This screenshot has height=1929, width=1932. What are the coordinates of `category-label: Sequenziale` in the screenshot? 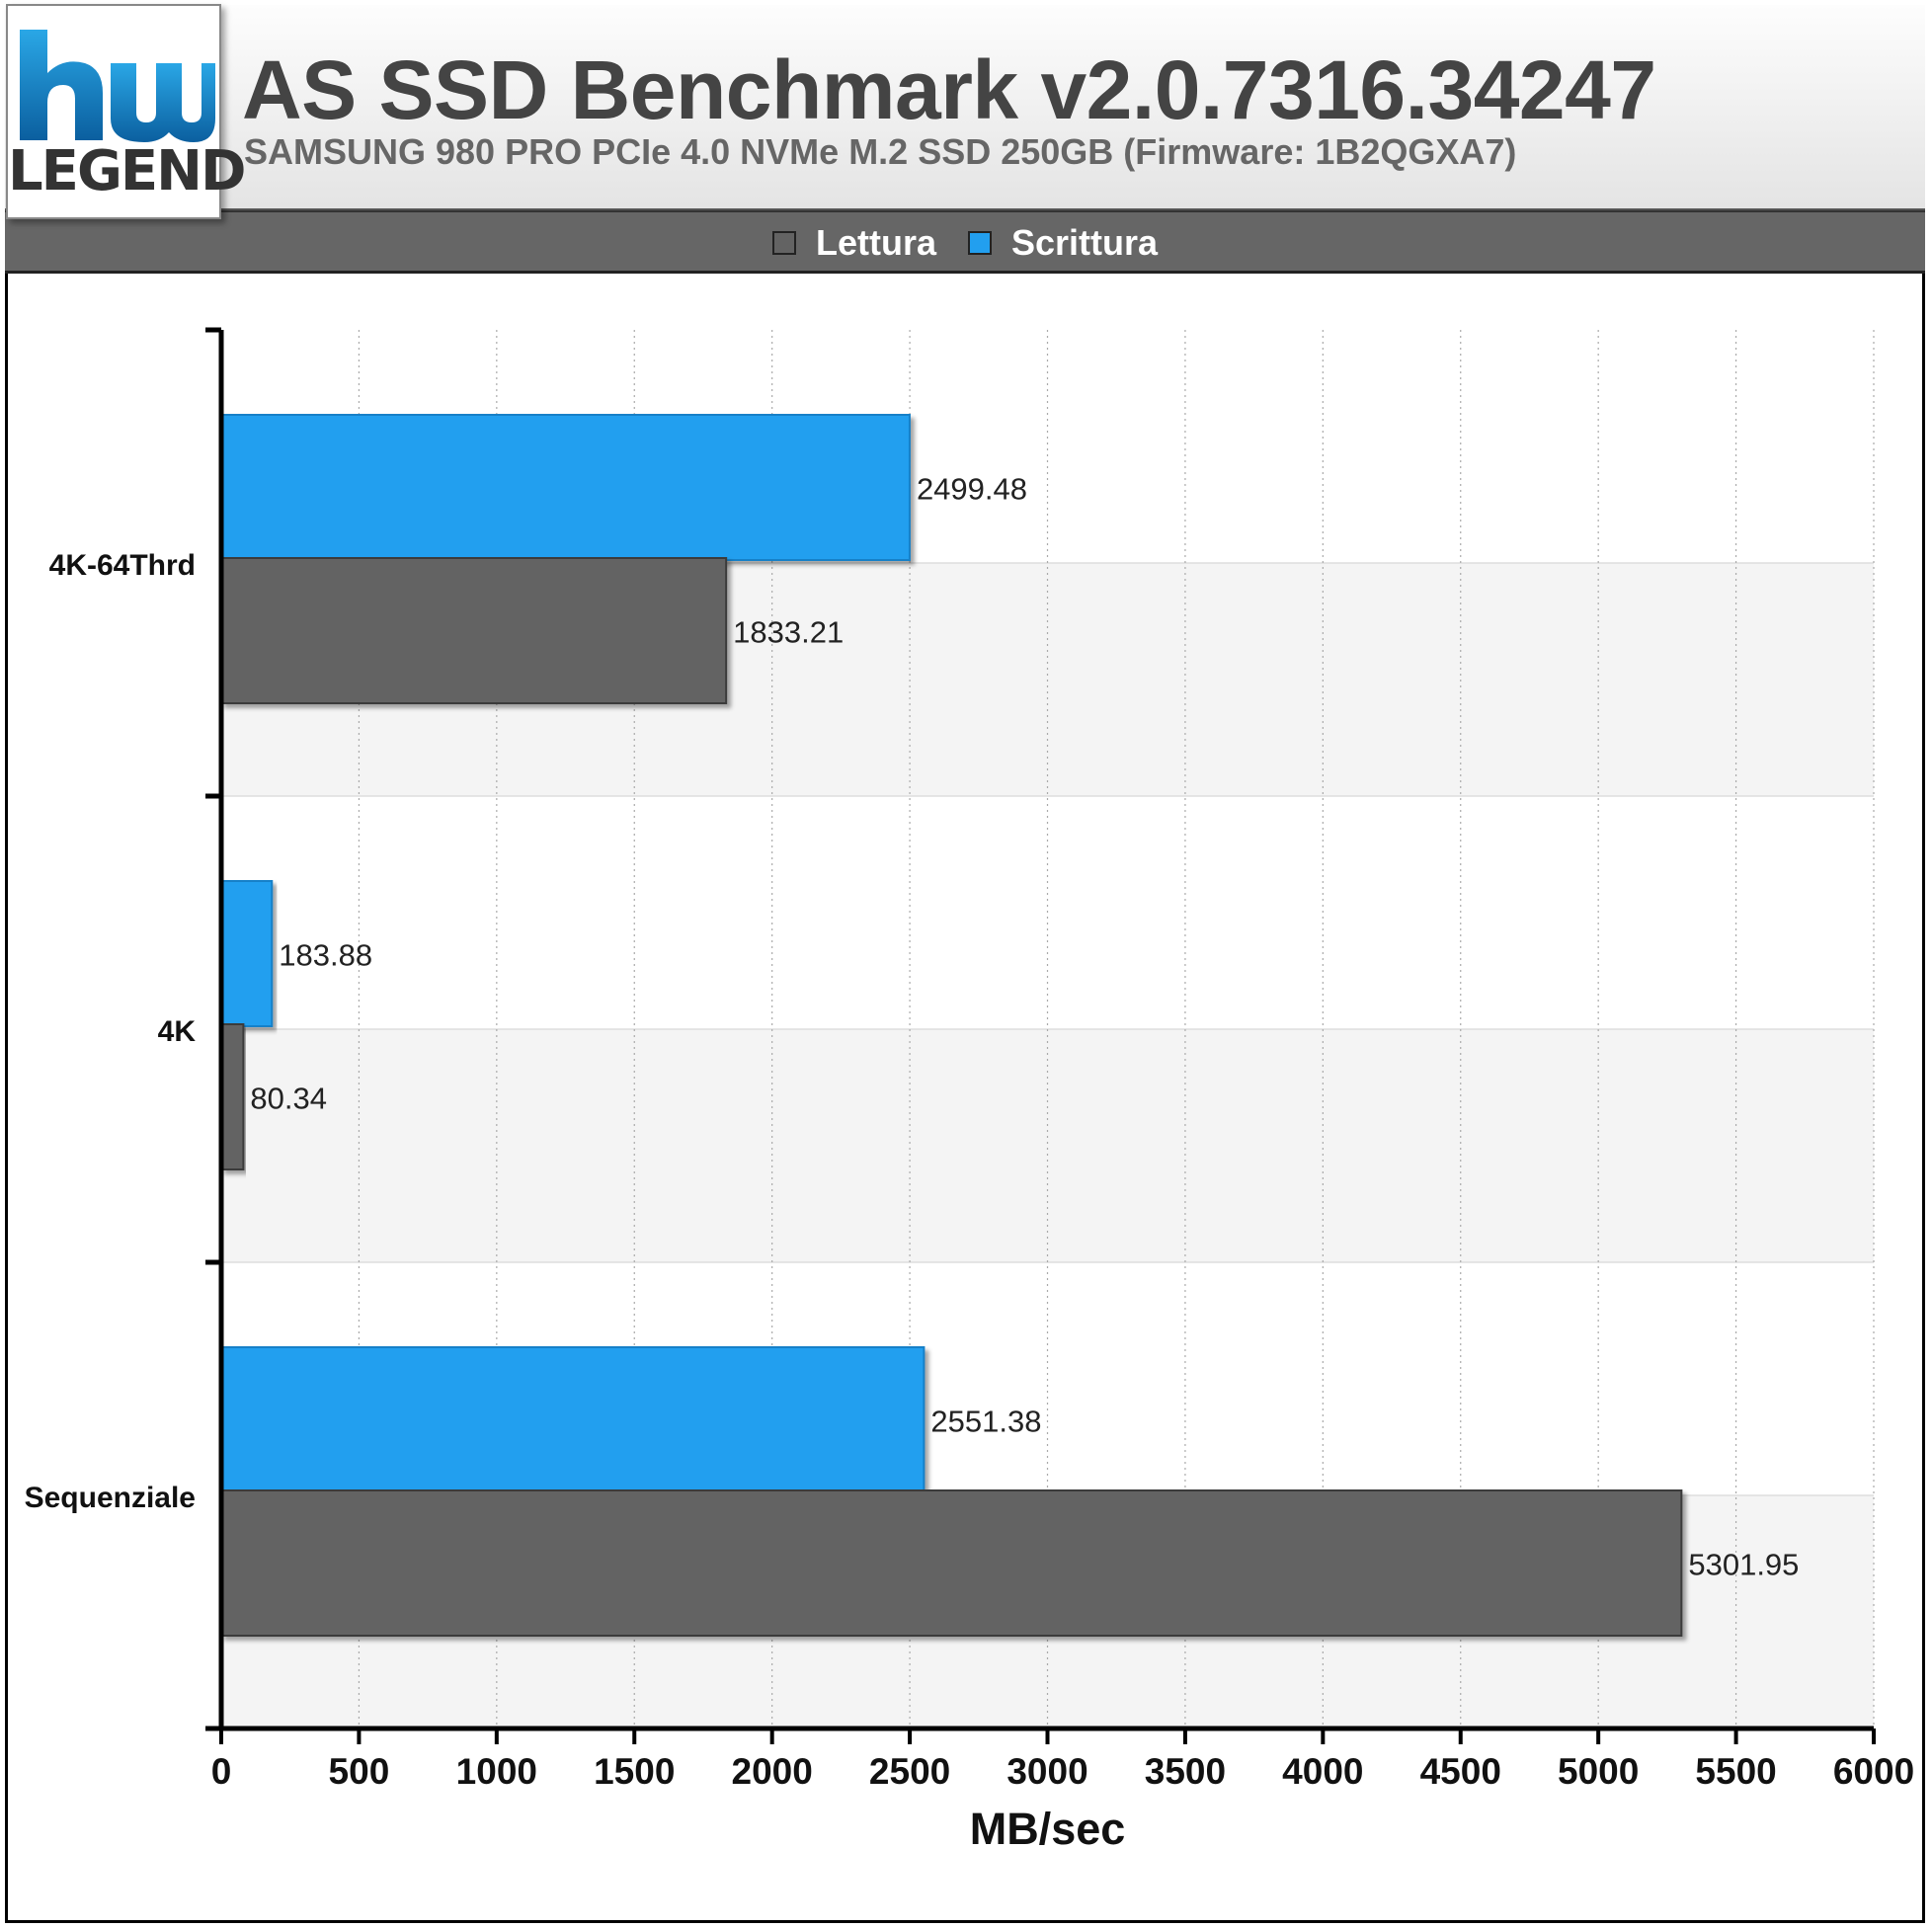 It's located at (110, 1498).